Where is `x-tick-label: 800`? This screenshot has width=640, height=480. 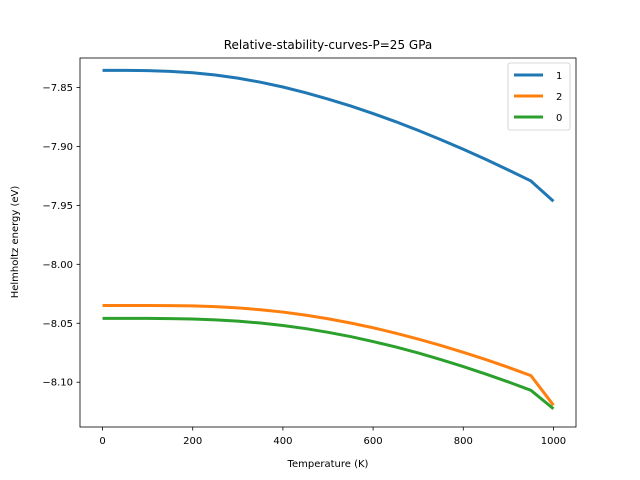 x-tick-label: 800 is located at coordinates (463, 441).